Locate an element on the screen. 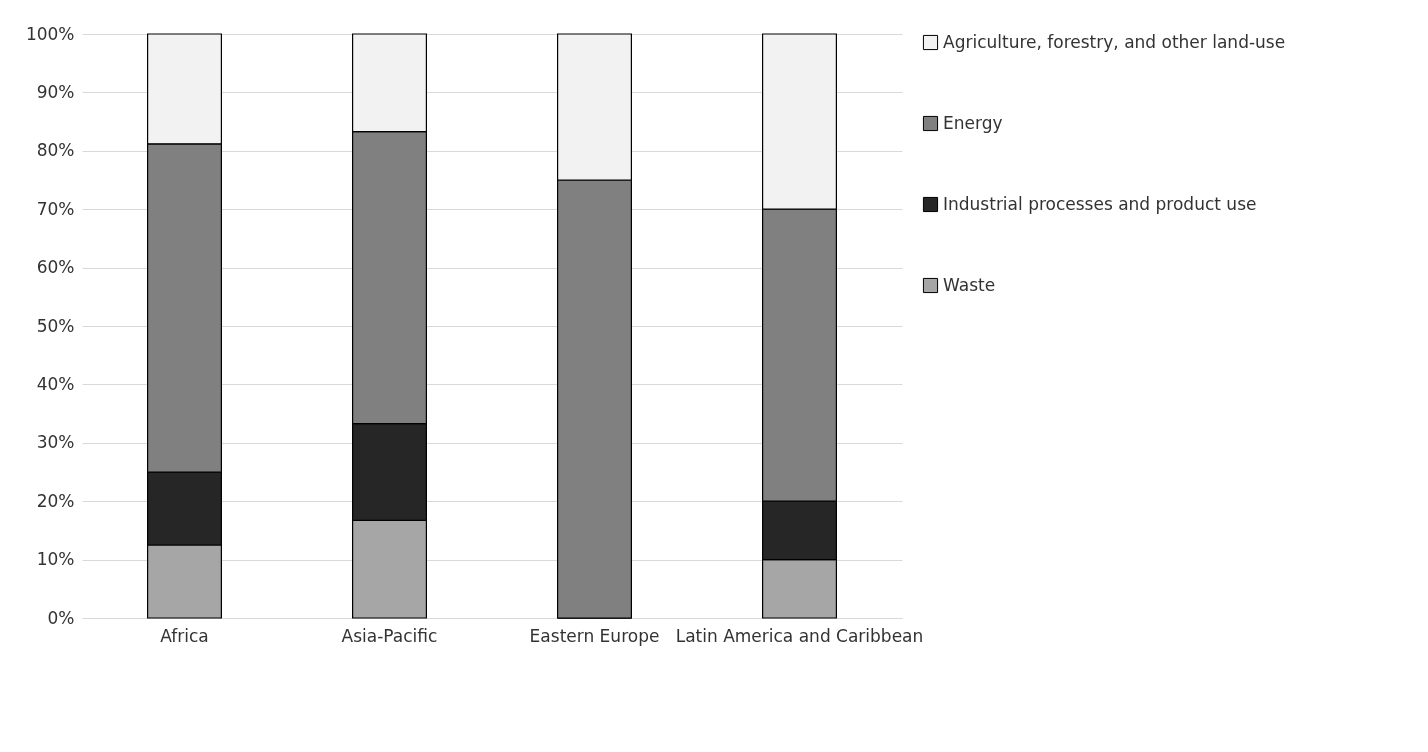 The image size is (1428, 752). legend-label: Agriculture, forestry, and other land-use is located at coordinates (1114, 41).